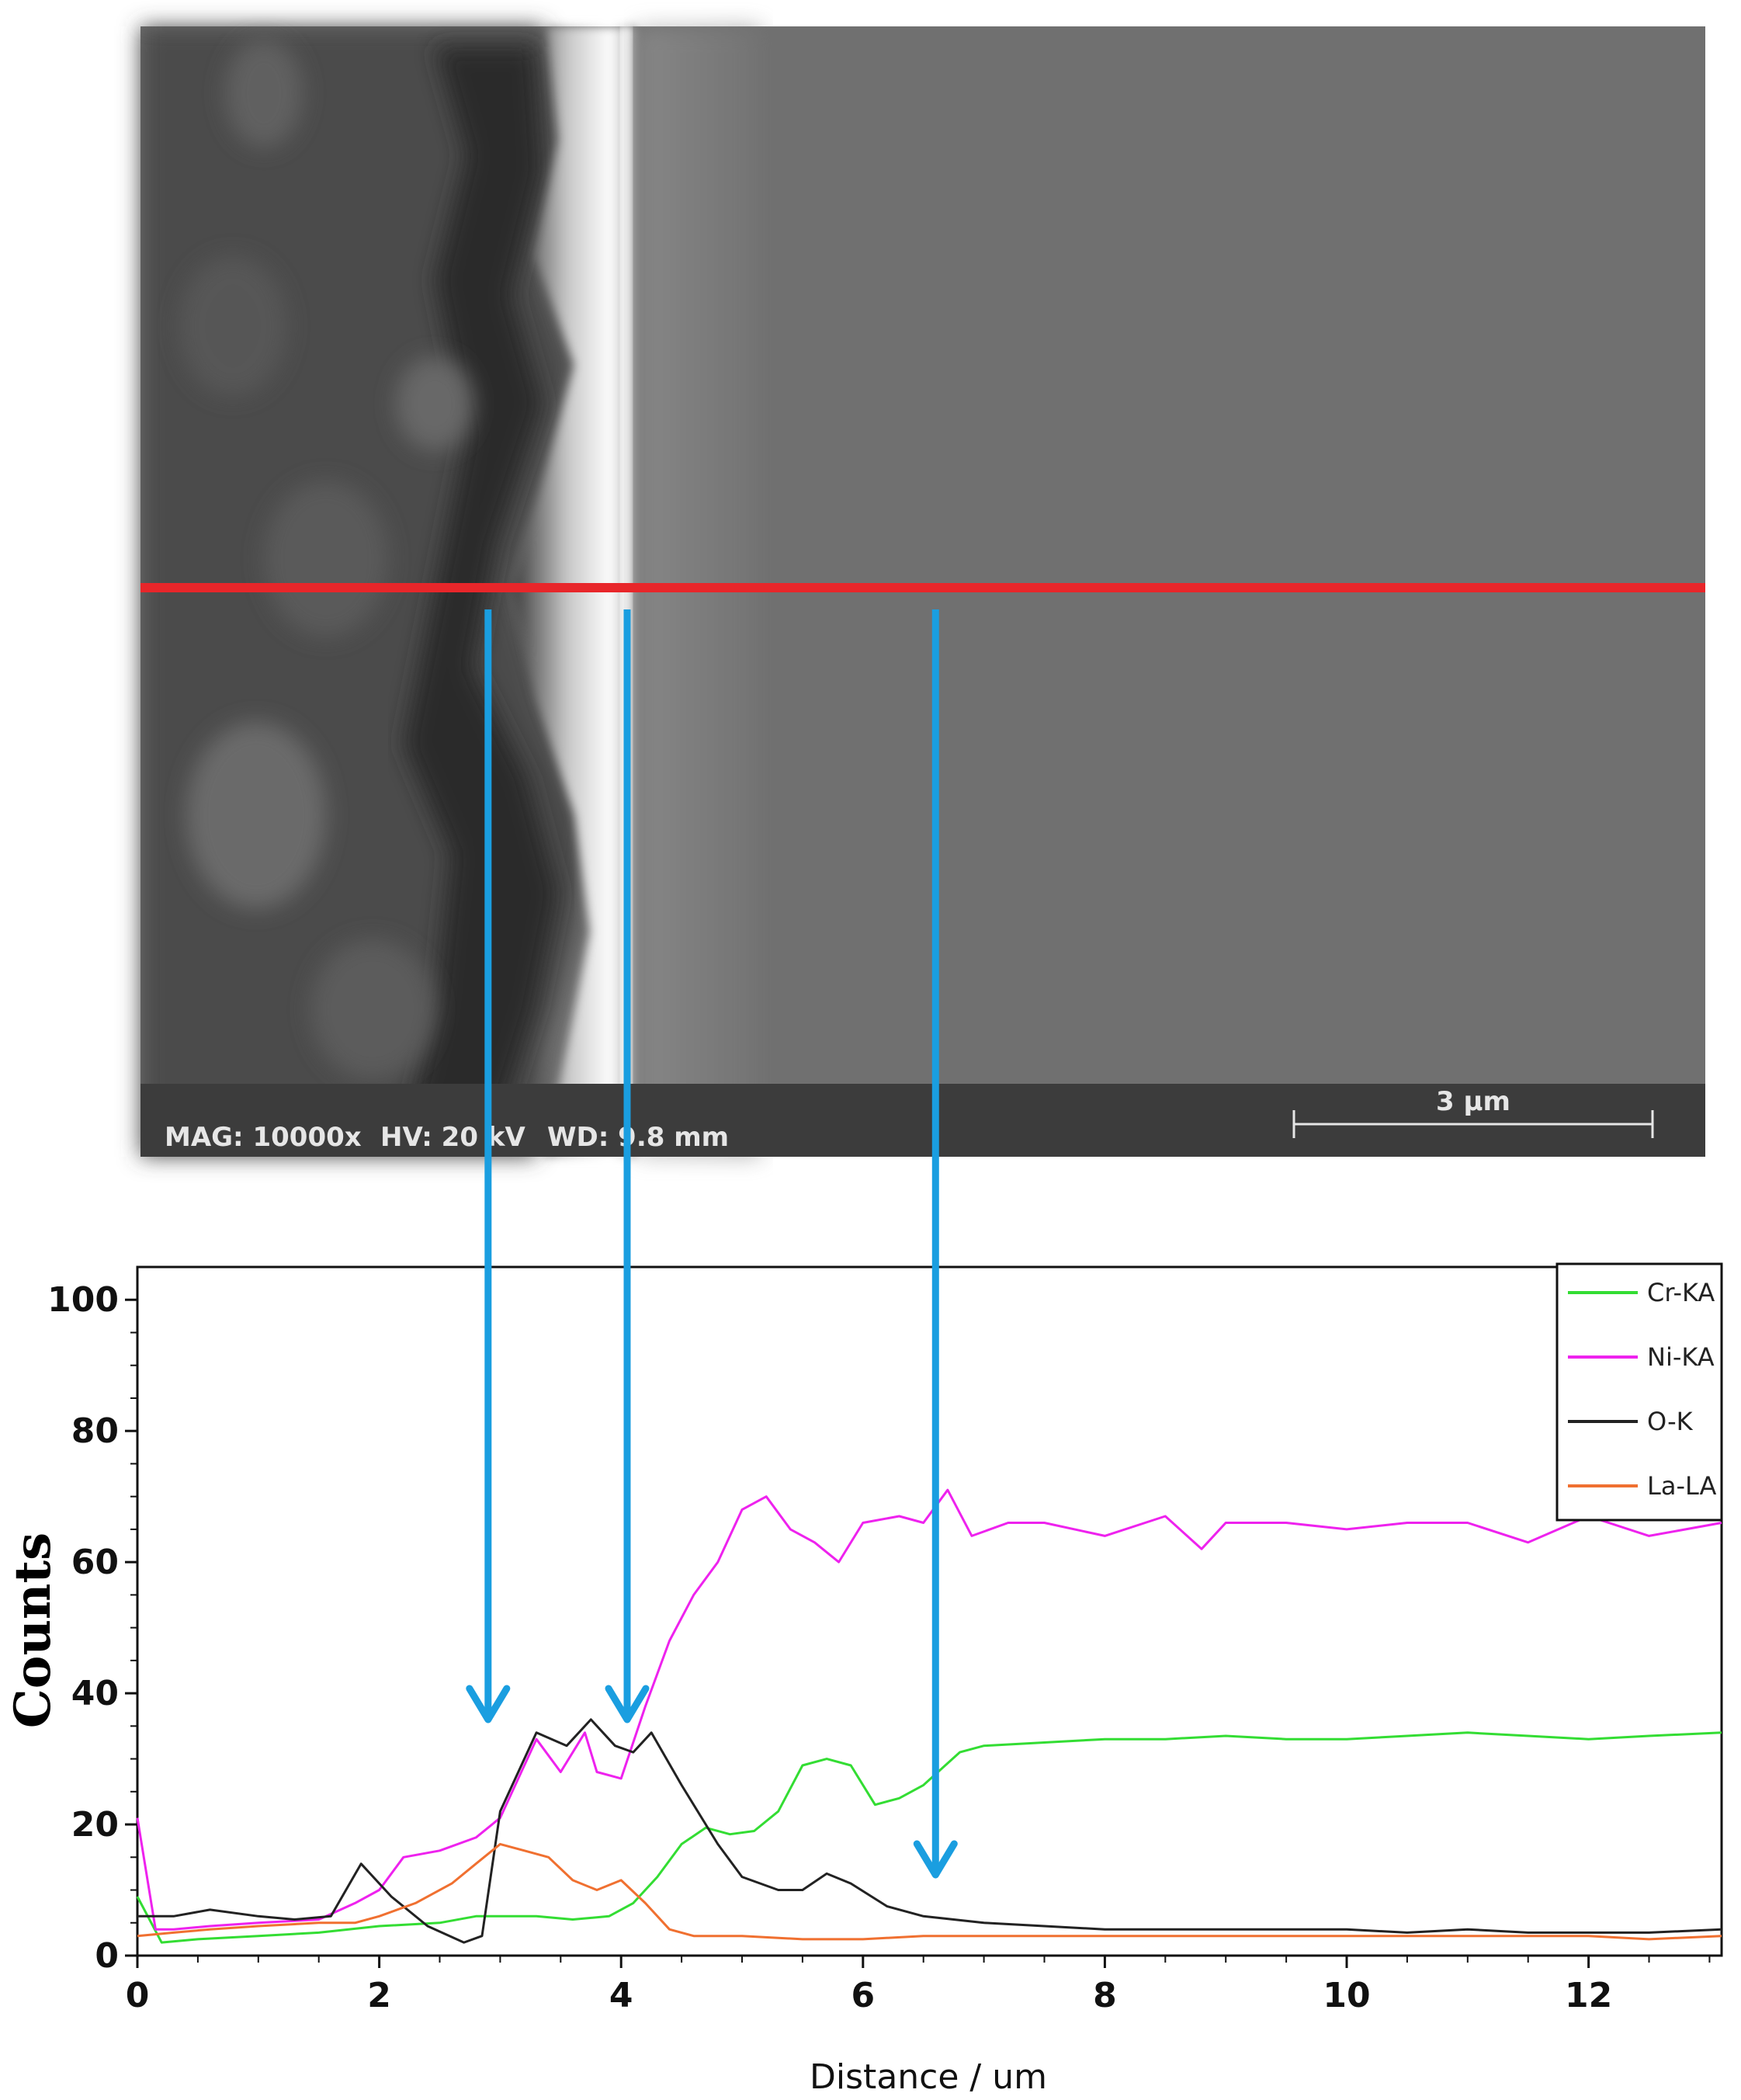 The height and width of the screenshot is (2100, 1741). Describe the element at coordinates (1682, 1486) in the screenshot. I see `legend-label: La-LA` at that location.